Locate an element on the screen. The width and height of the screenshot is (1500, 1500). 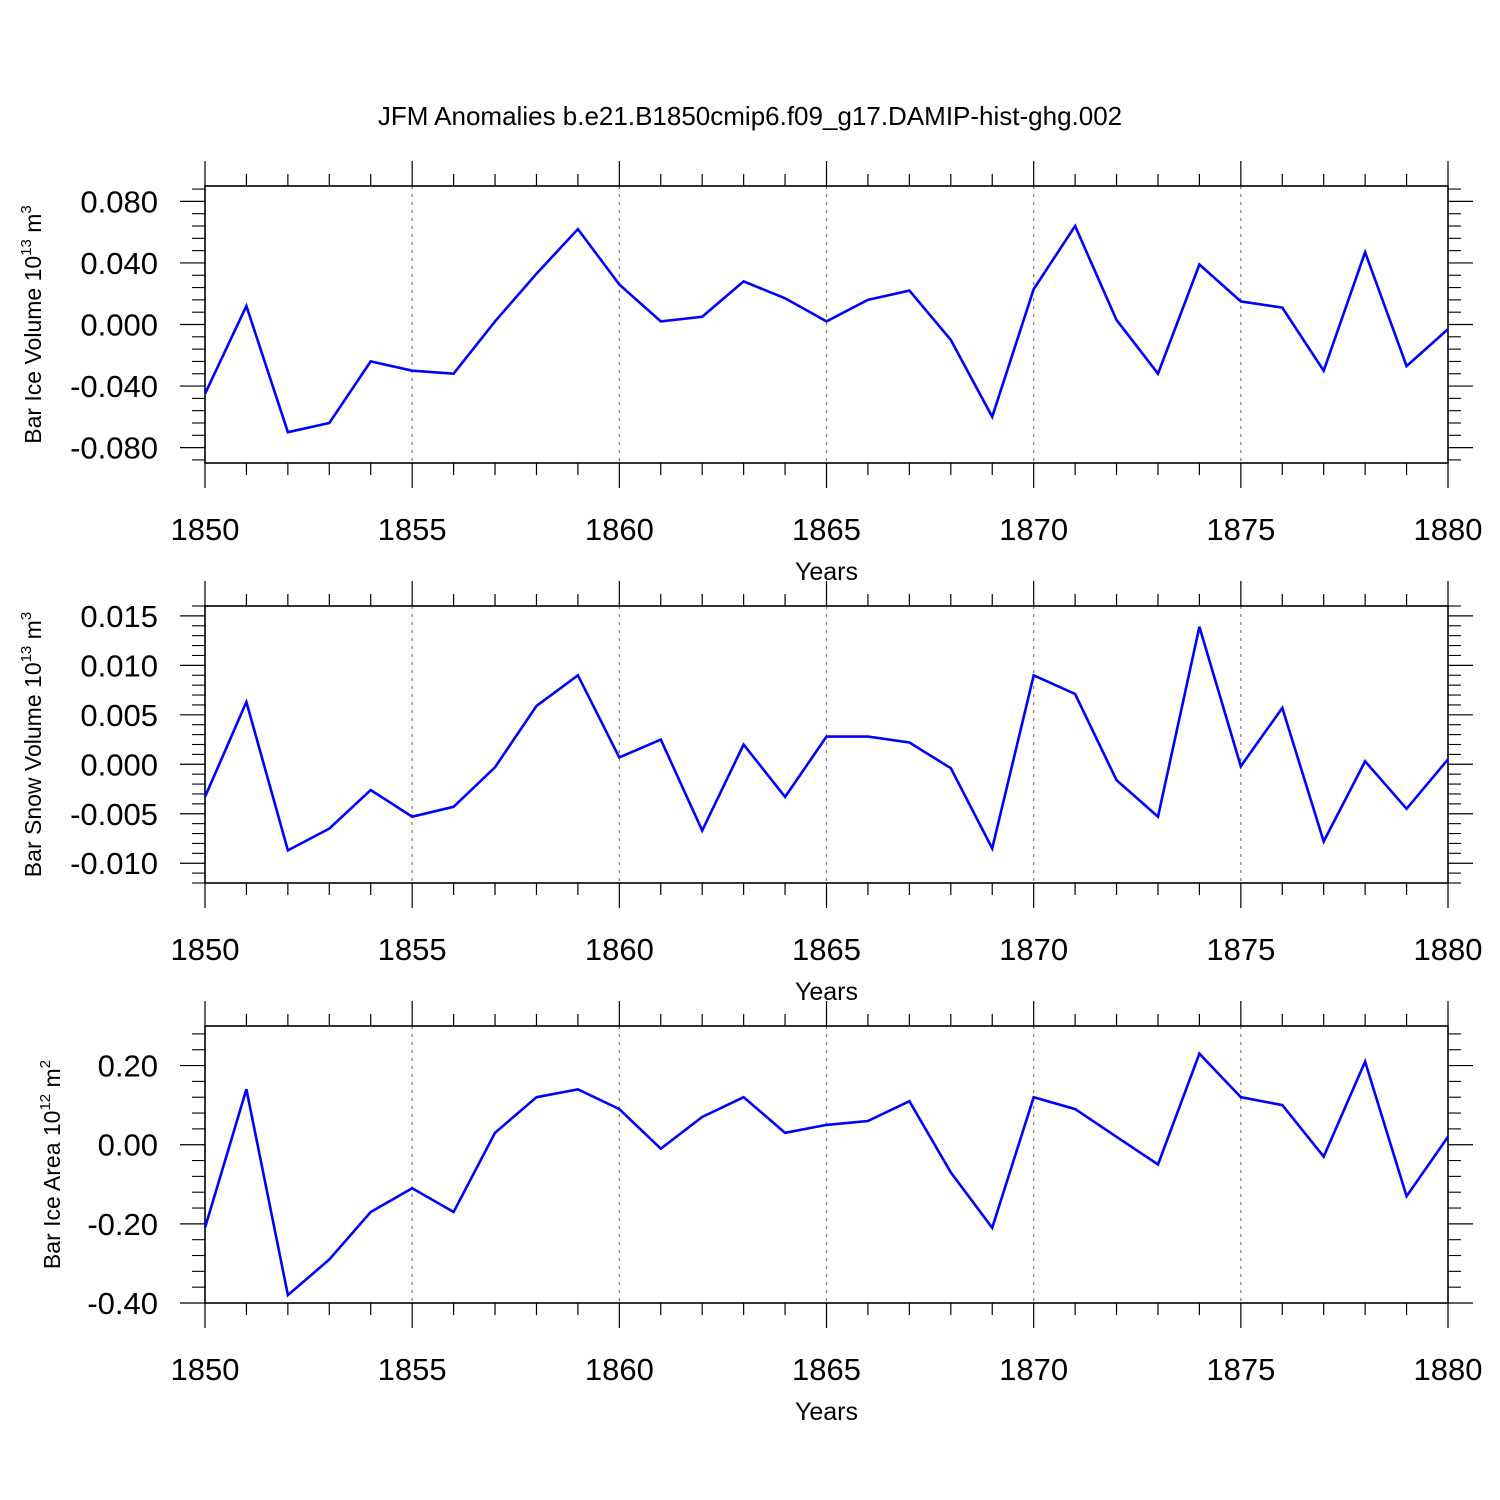
series-line-ice-volume is located at coordinates (826, 328).